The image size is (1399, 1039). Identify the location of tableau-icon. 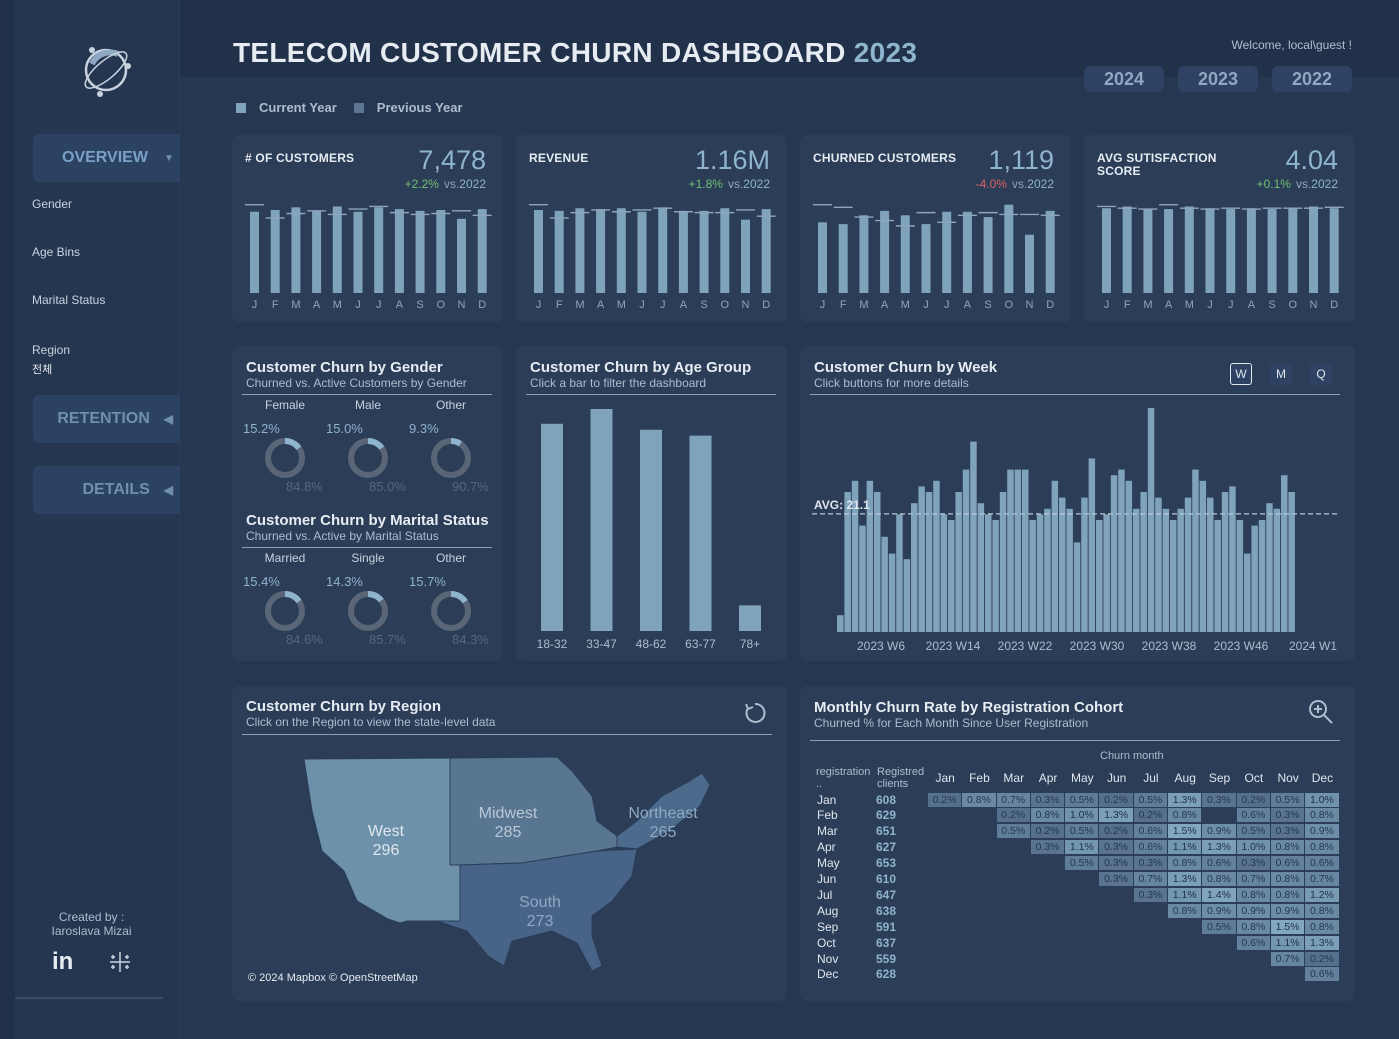
(120, 964).